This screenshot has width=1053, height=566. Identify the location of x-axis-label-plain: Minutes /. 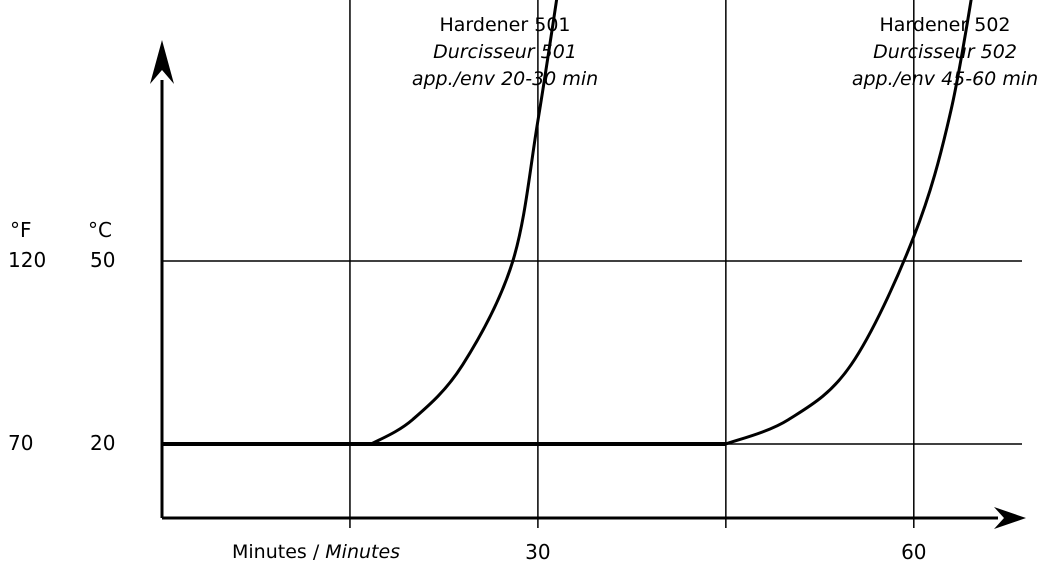
(279, 552).